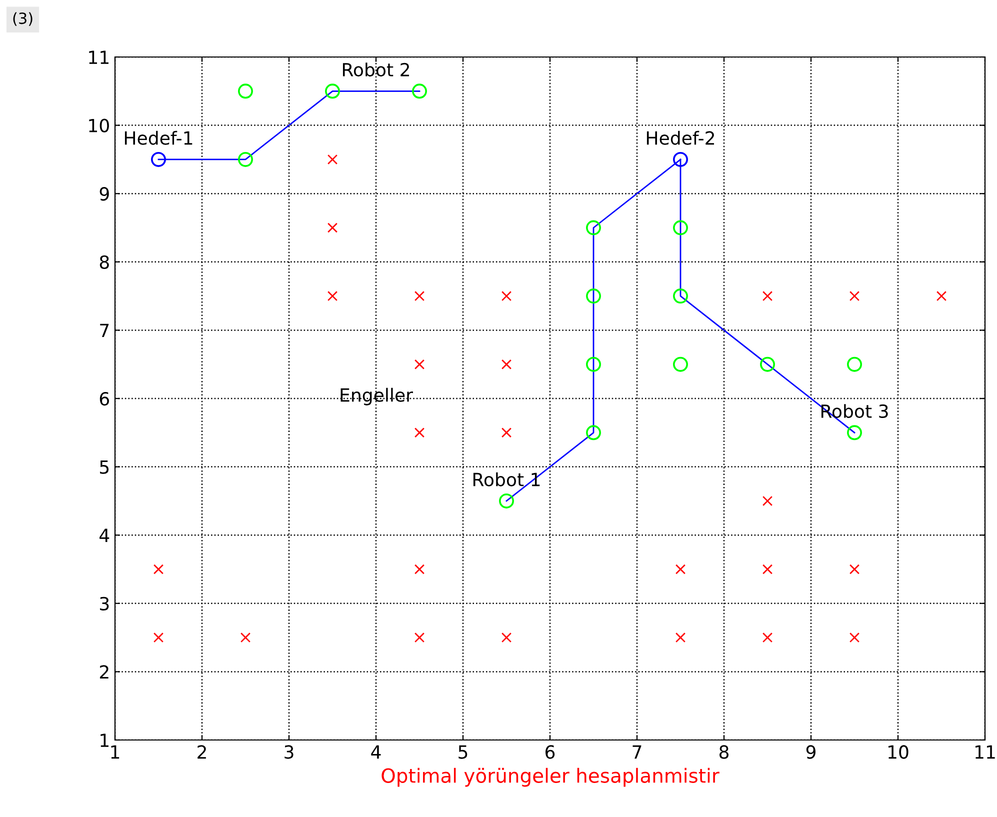  What do you see at coordinates (551, 777) in the screenshot?
I see `x-axis-title: Optimal yörüngeler hesaplanmistir` at bounding box center [551, 777].